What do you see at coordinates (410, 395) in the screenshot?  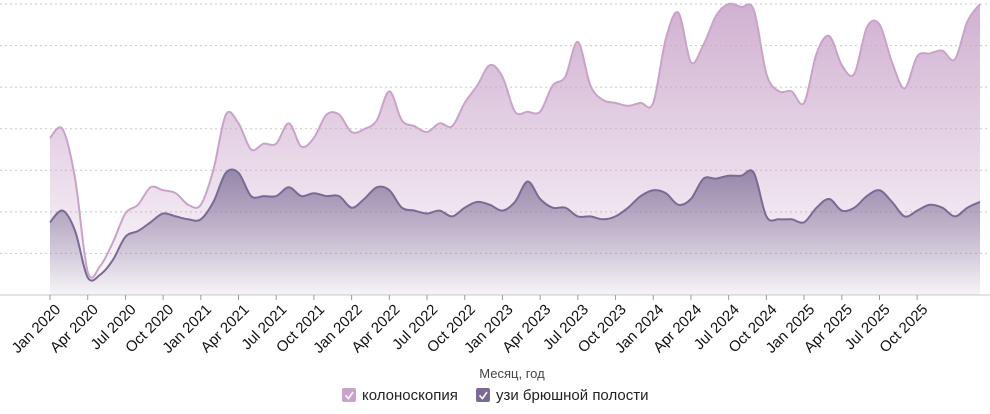 I see `legend-label: колоноскопия` at bounding box center [410, 395].